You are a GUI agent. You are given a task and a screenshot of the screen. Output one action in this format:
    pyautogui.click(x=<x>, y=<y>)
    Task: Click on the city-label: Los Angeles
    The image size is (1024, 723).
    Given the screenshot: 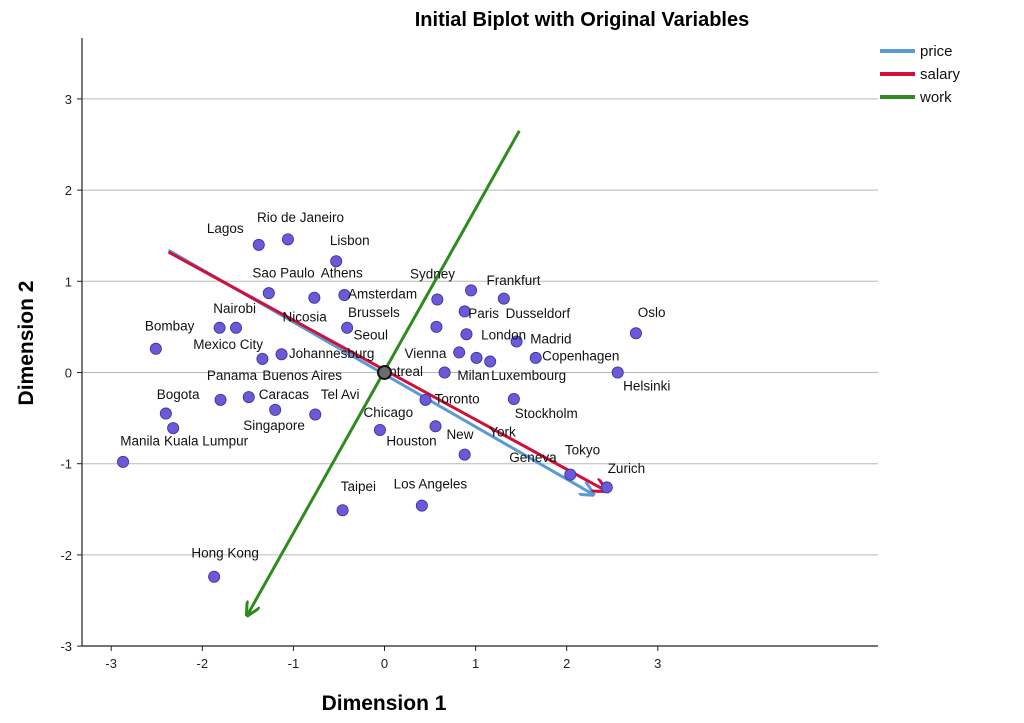 What is the action you would take?
    pyautogui.click(x=431, y=483)
    